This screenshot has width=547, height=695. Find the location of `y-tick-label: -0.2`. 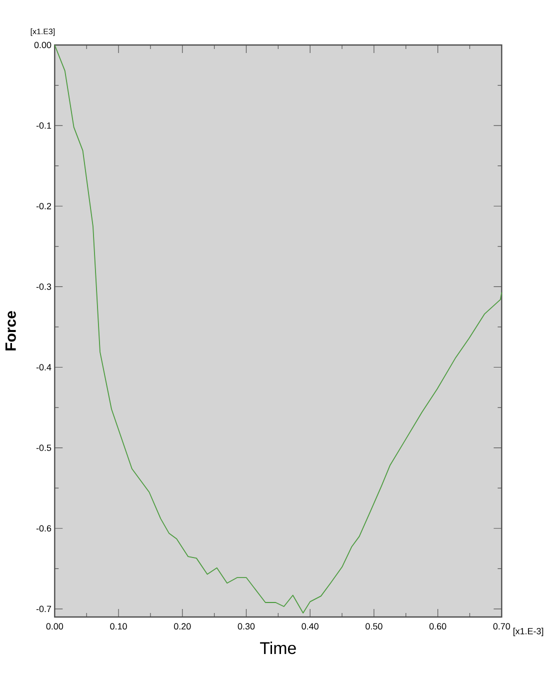

y-tick-label: -0.2 is located at coordinates (44, 206).